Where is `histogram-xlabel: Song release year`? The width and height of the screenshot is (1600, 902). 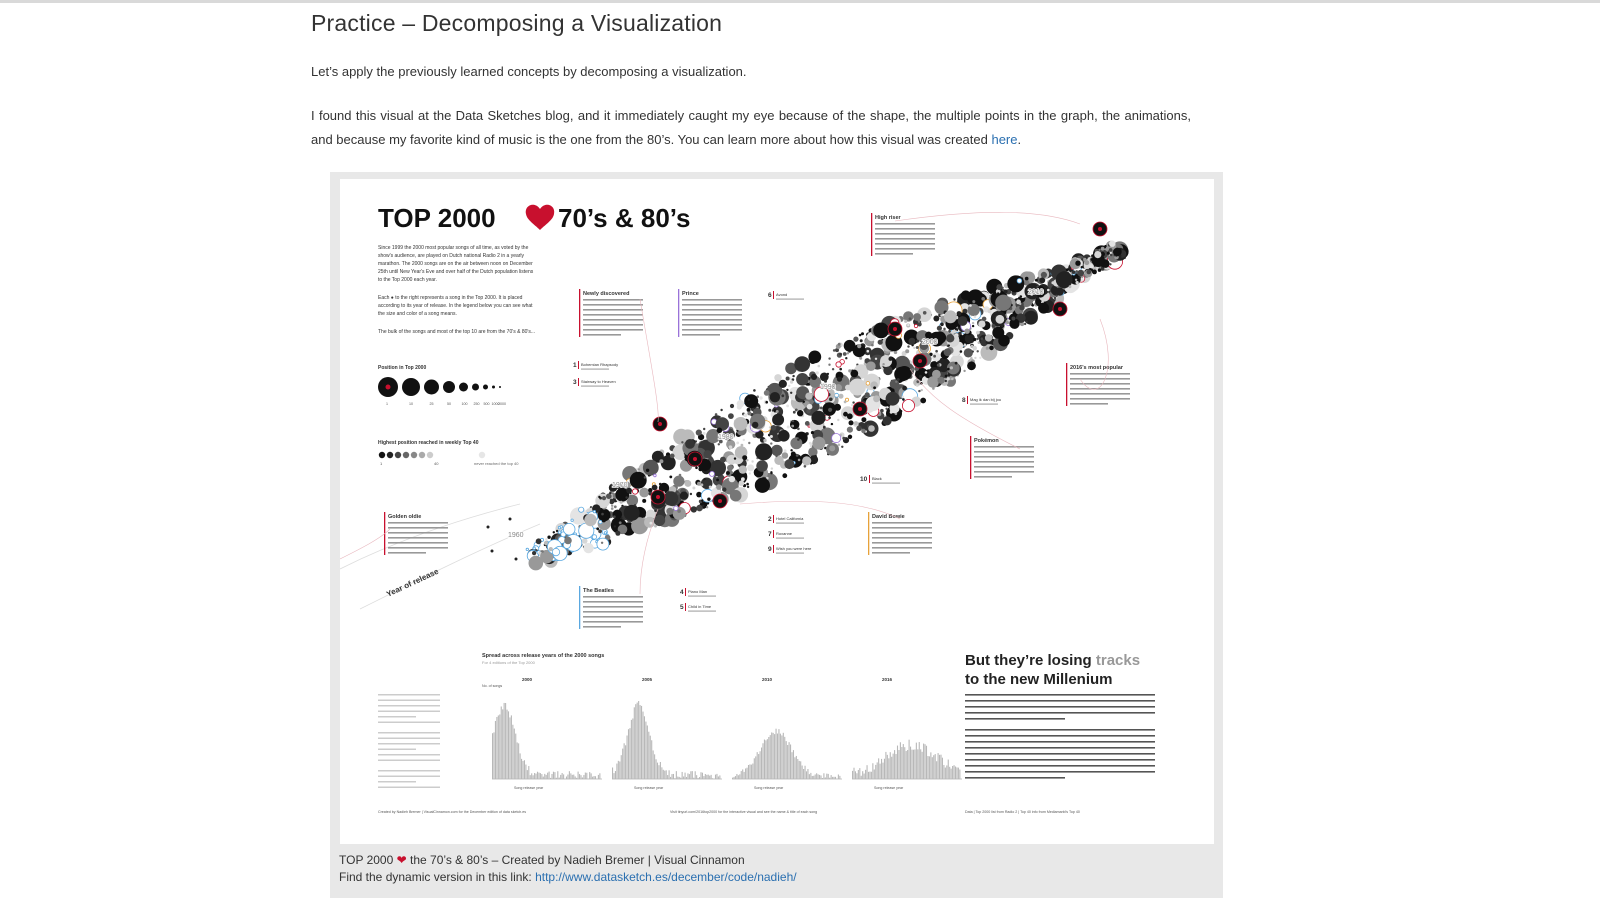 histogram-xlabel: Song release year is located at coordinates (889, 788).